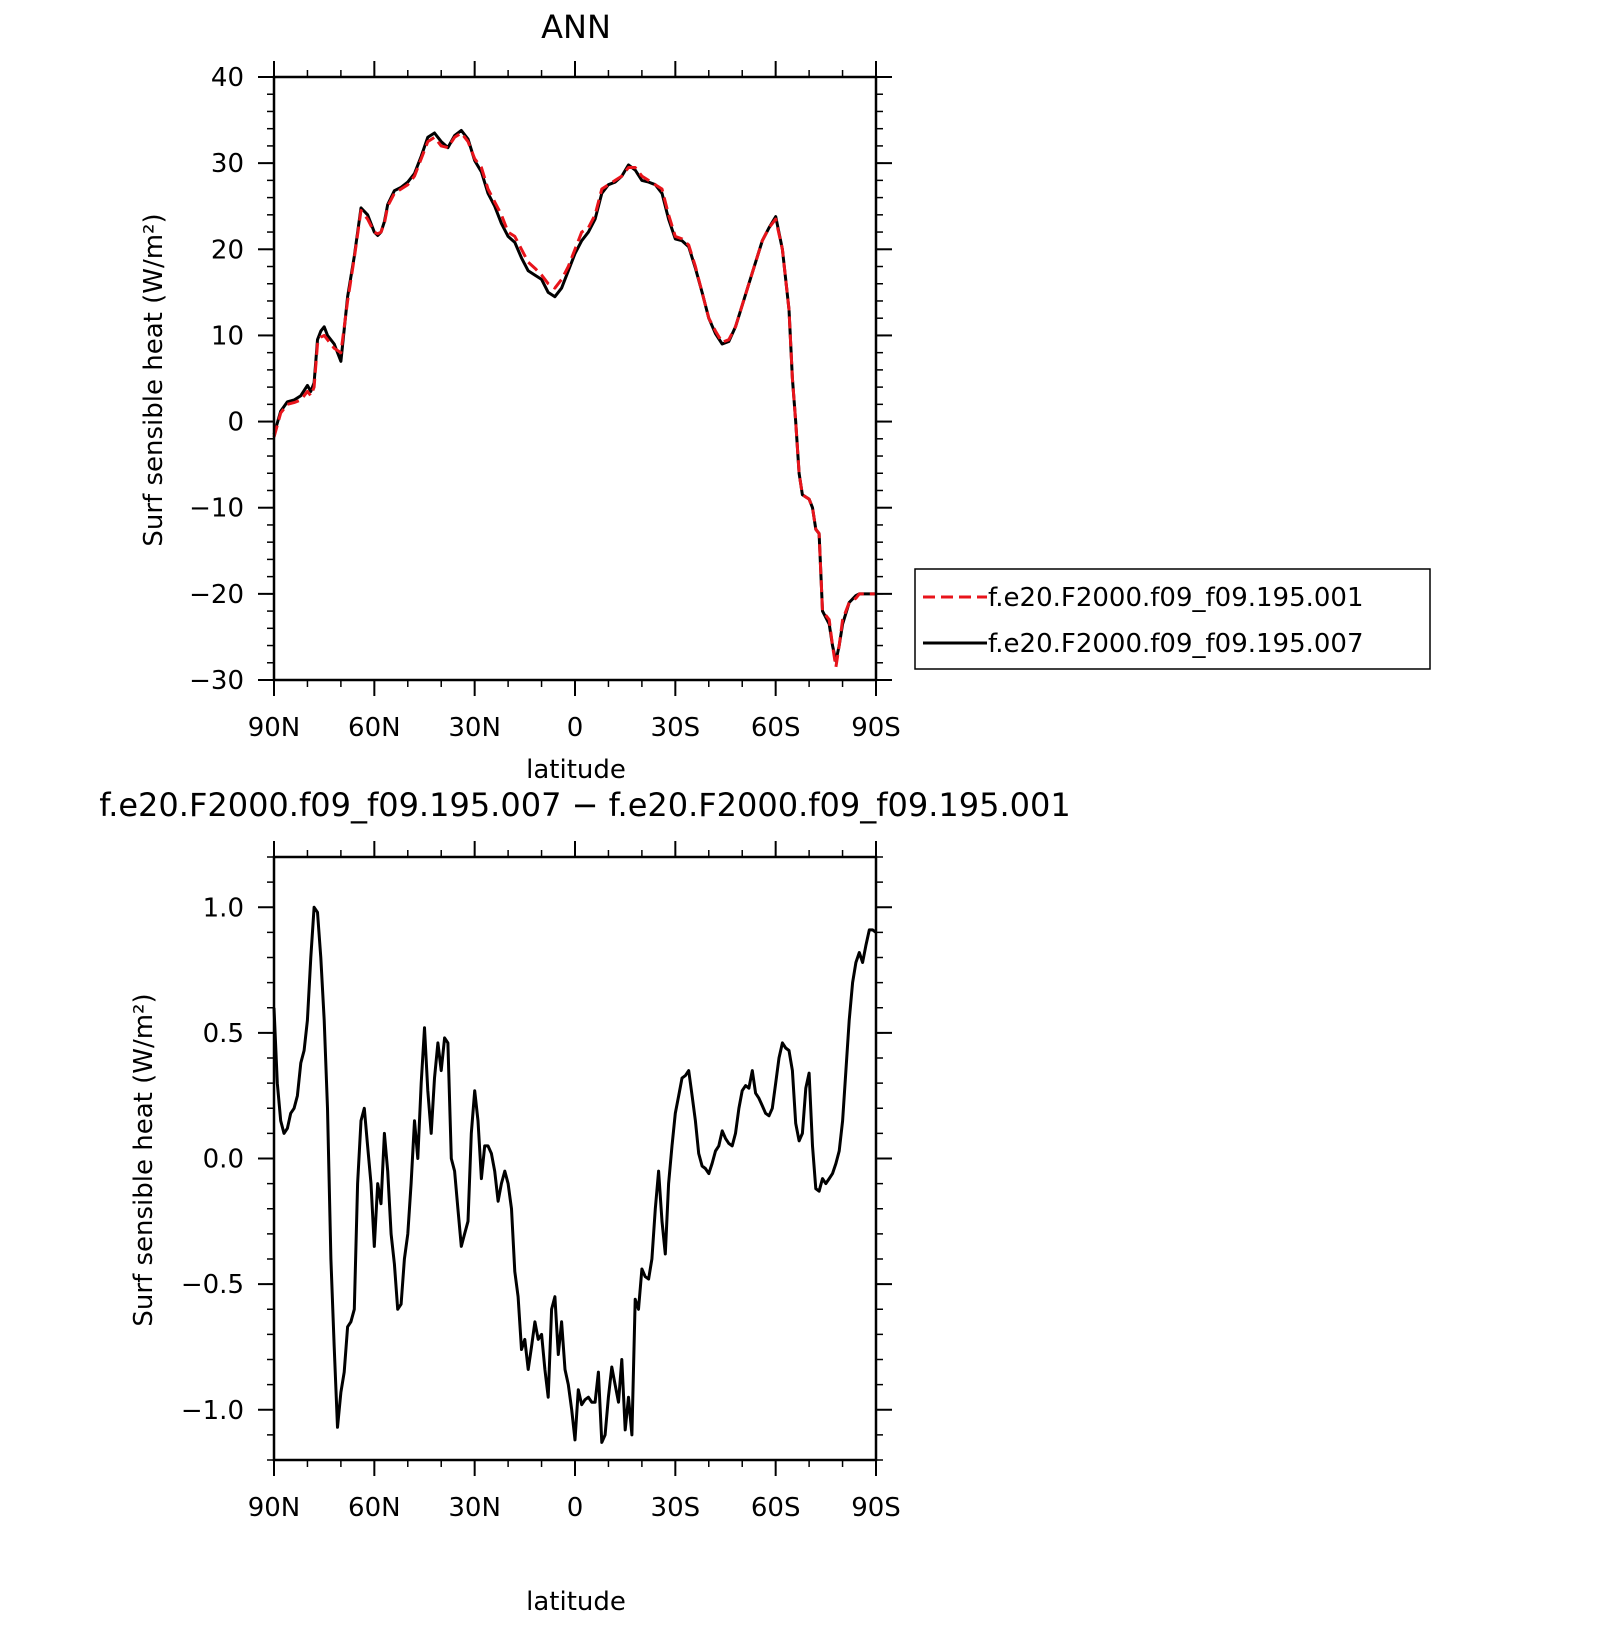  Describe the element at coordinates (223, 1034) in the screenshot. I see `y-tick-label: 0.5` at that location.